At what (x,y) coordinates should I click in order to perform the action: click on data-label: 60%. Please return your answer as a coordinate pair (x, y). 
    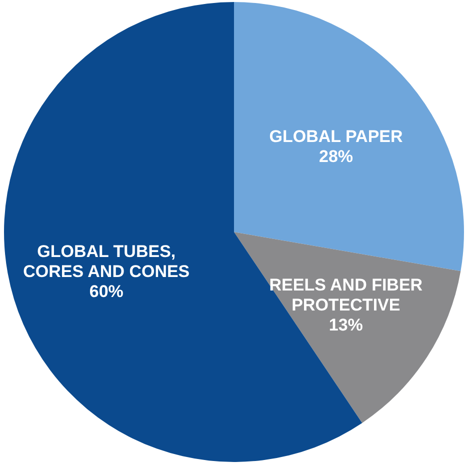
    Looking at the image, I should click on (106, 290).